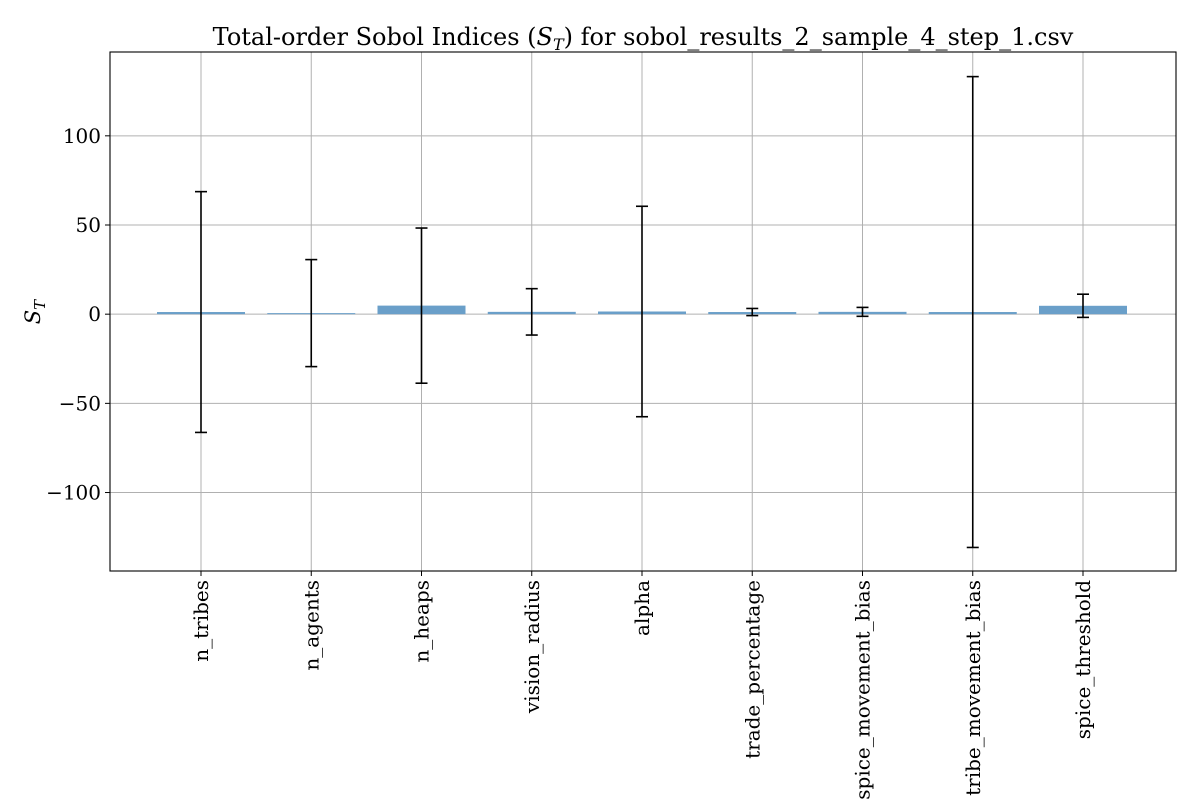  What do you see at coordinates (33, 317) in the screenshot?
I see `y-axis-label-symbol: S` at bounding box center [33, 317].